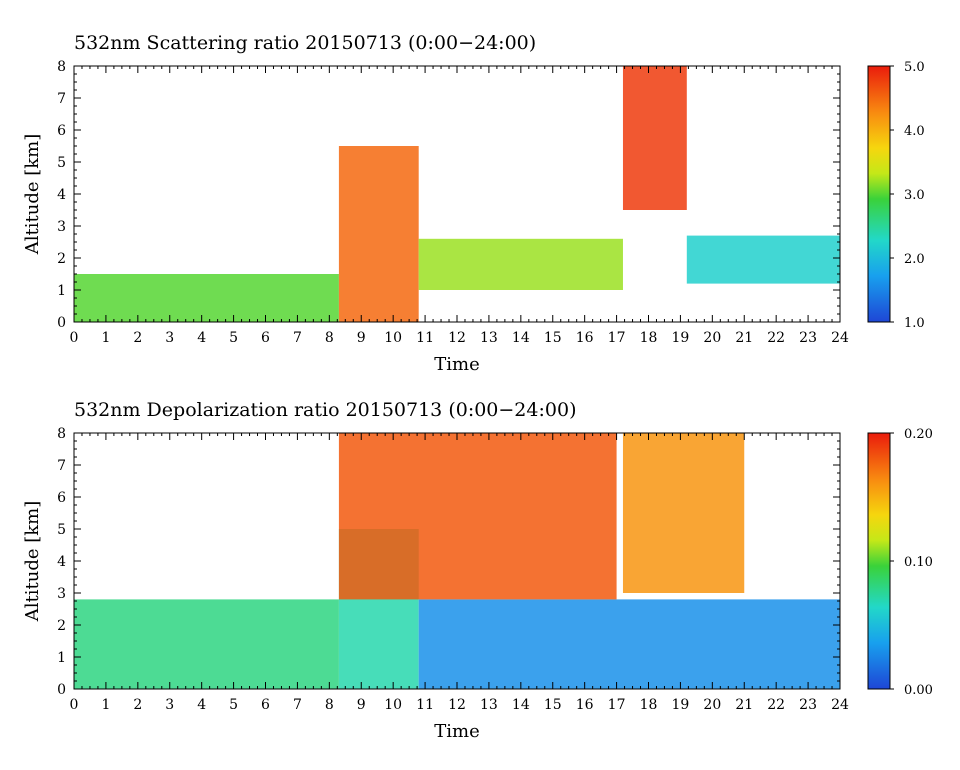 The width and height of the screenshot is (960, 770). Describe the element at coordinates (914, 195) in the screenshot. I see `colorbar-tick-label: 3.0` at that location.